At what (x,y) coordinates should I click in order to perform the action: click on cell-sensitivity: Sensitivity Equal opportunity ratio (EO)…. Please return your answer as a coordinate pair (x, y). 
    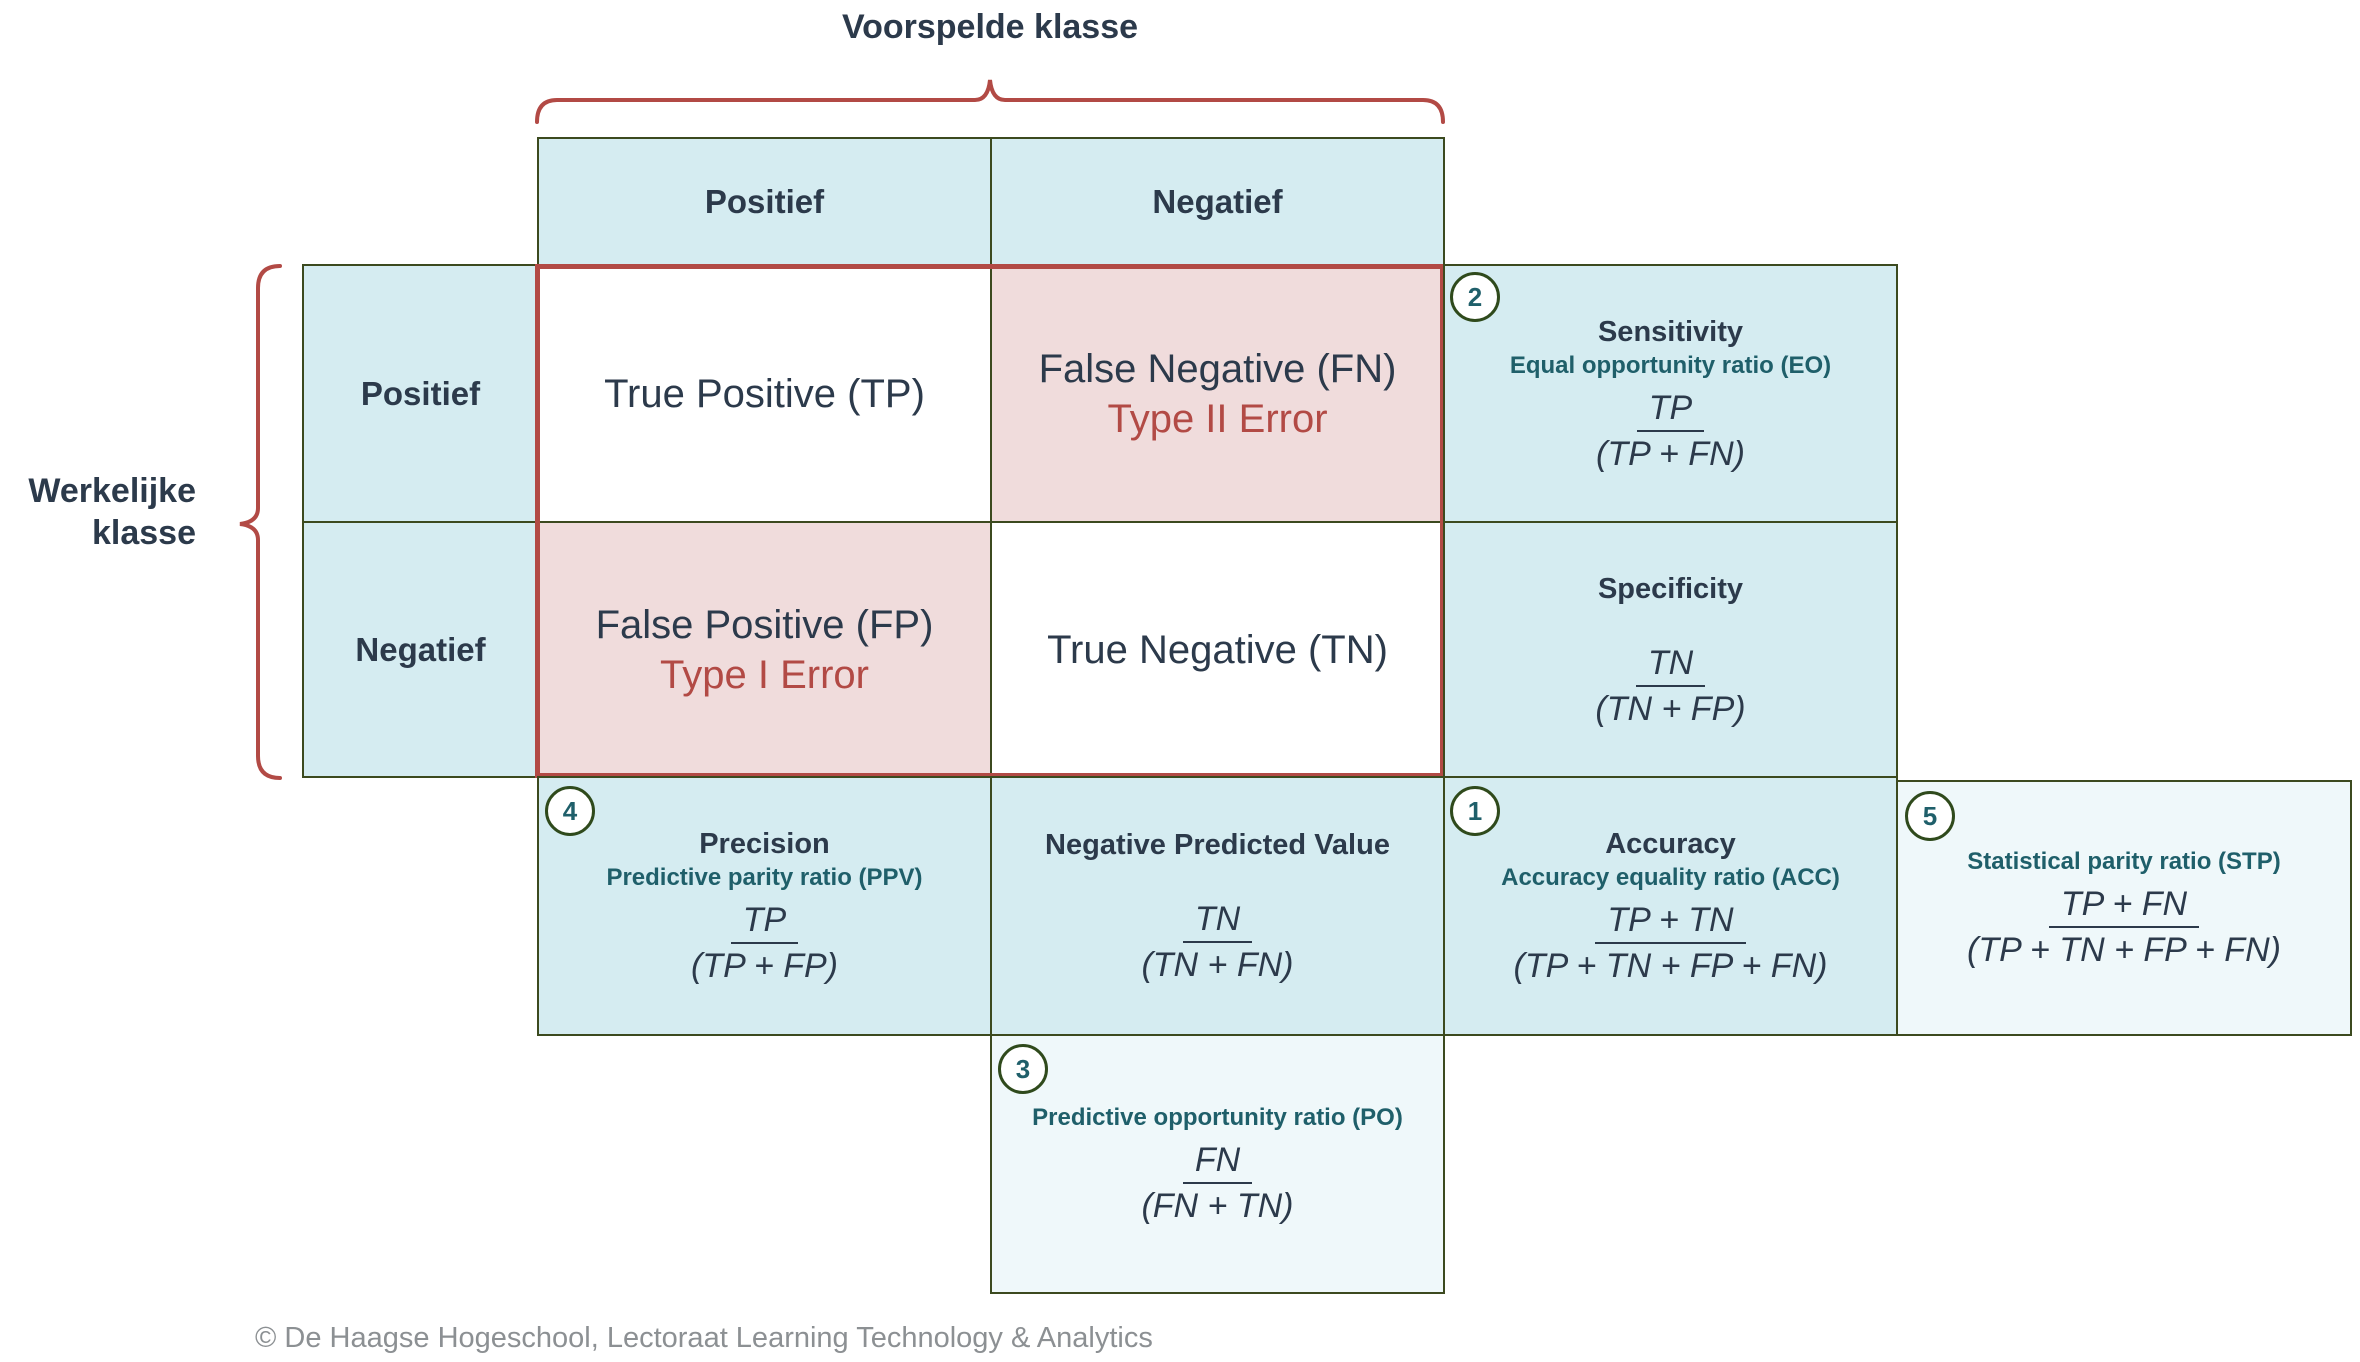
    Looking at the image, I should click on (1670, 393).